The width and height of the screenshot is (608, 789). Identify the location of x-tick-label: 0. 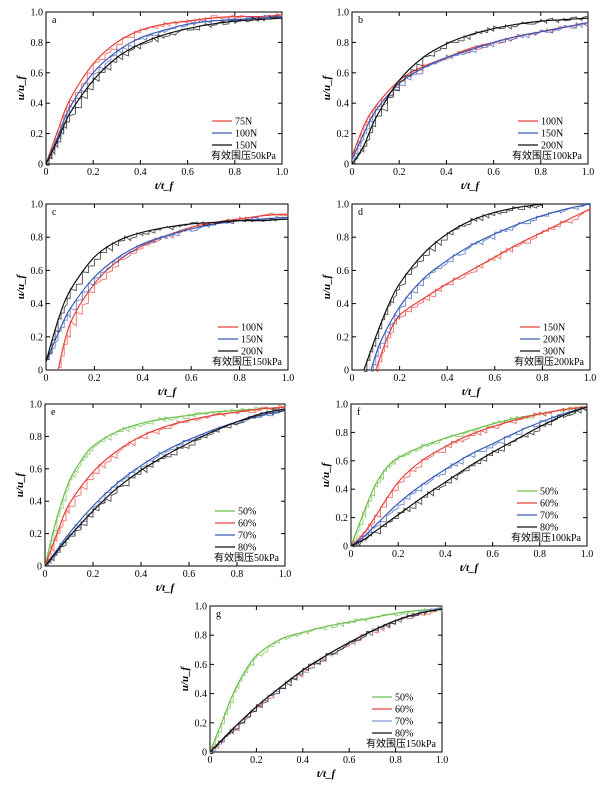
(351, 554).